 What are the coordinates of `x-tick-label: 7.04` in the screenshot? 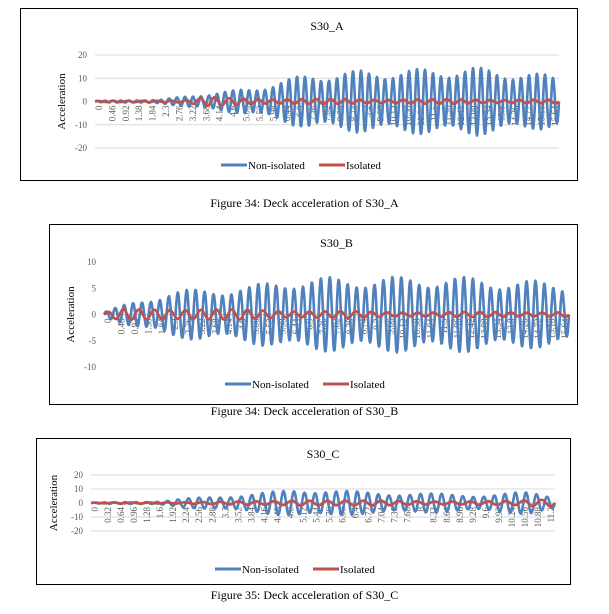 It's located at (382, 515).